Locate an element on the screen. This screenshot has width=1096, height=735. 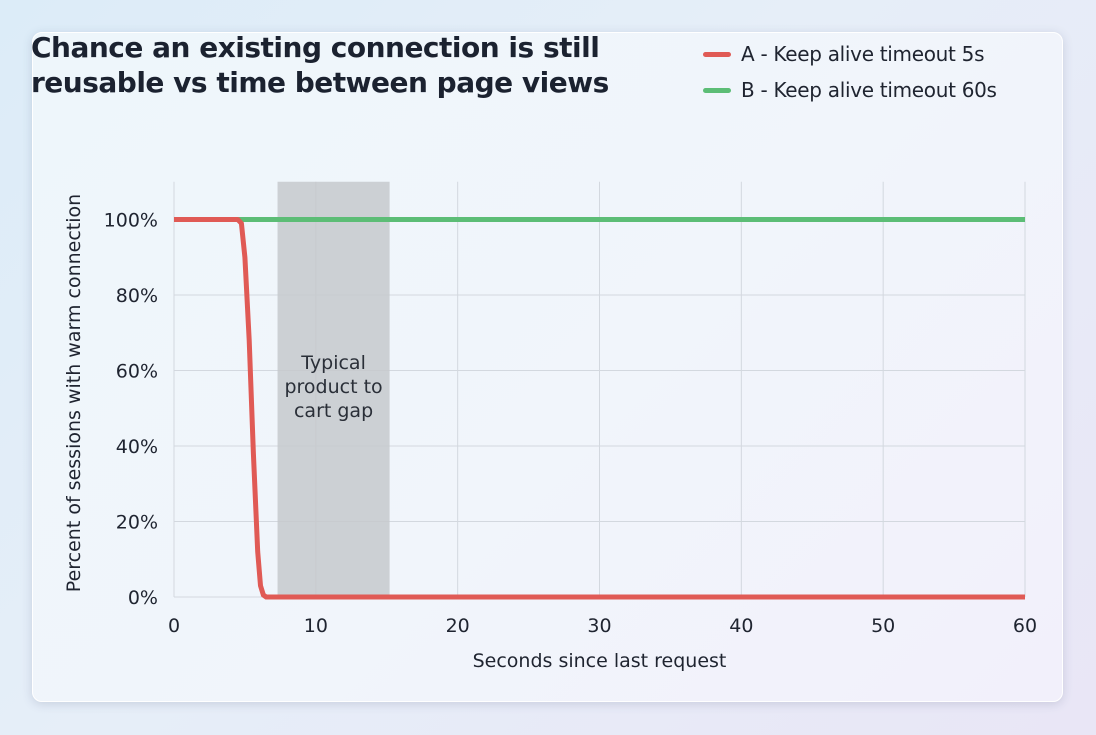
x-tick-label: 60 is located at coordinates (1025, 626).